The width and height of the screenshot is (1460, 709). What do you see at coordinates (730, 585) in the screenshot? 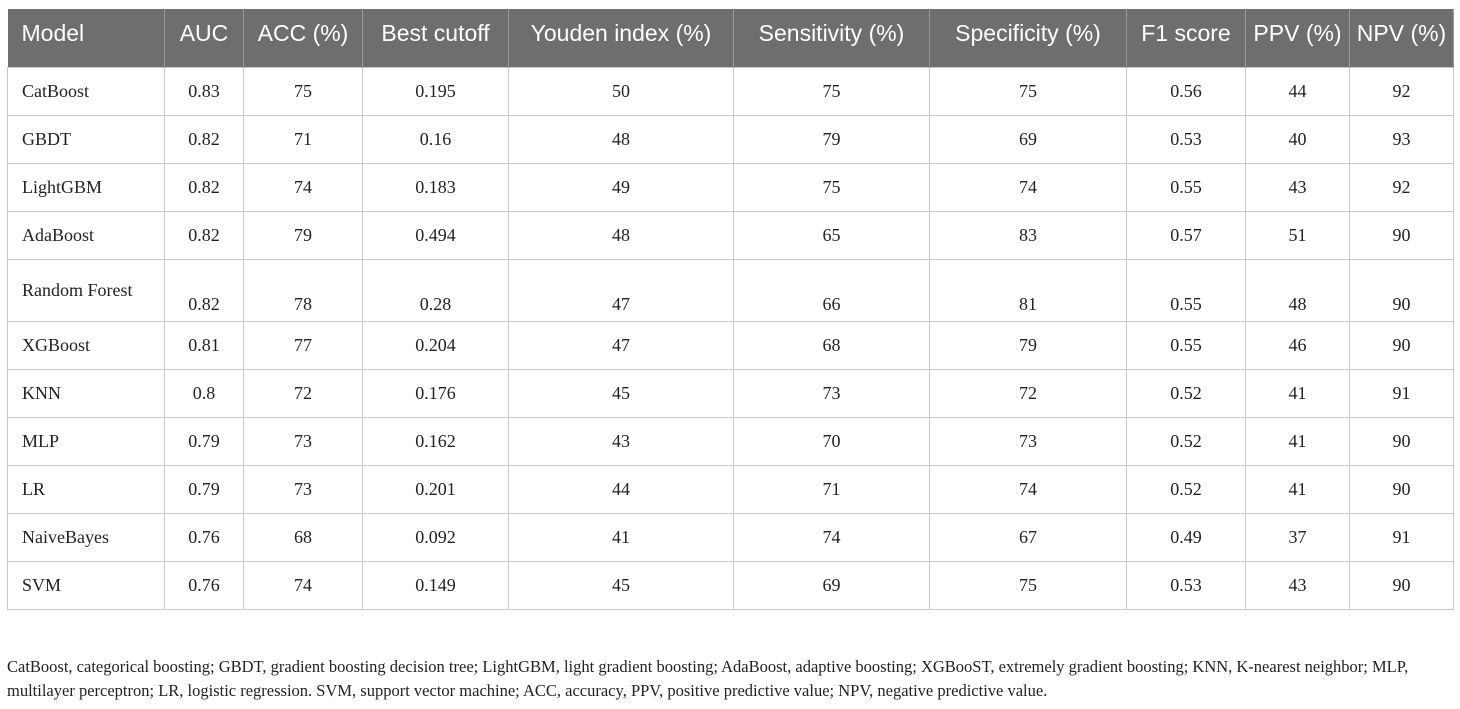
I see `table-row: SVM 0.76 74 0.149 45 69 75 0.53 43 90` at bounding box center [730, 585].